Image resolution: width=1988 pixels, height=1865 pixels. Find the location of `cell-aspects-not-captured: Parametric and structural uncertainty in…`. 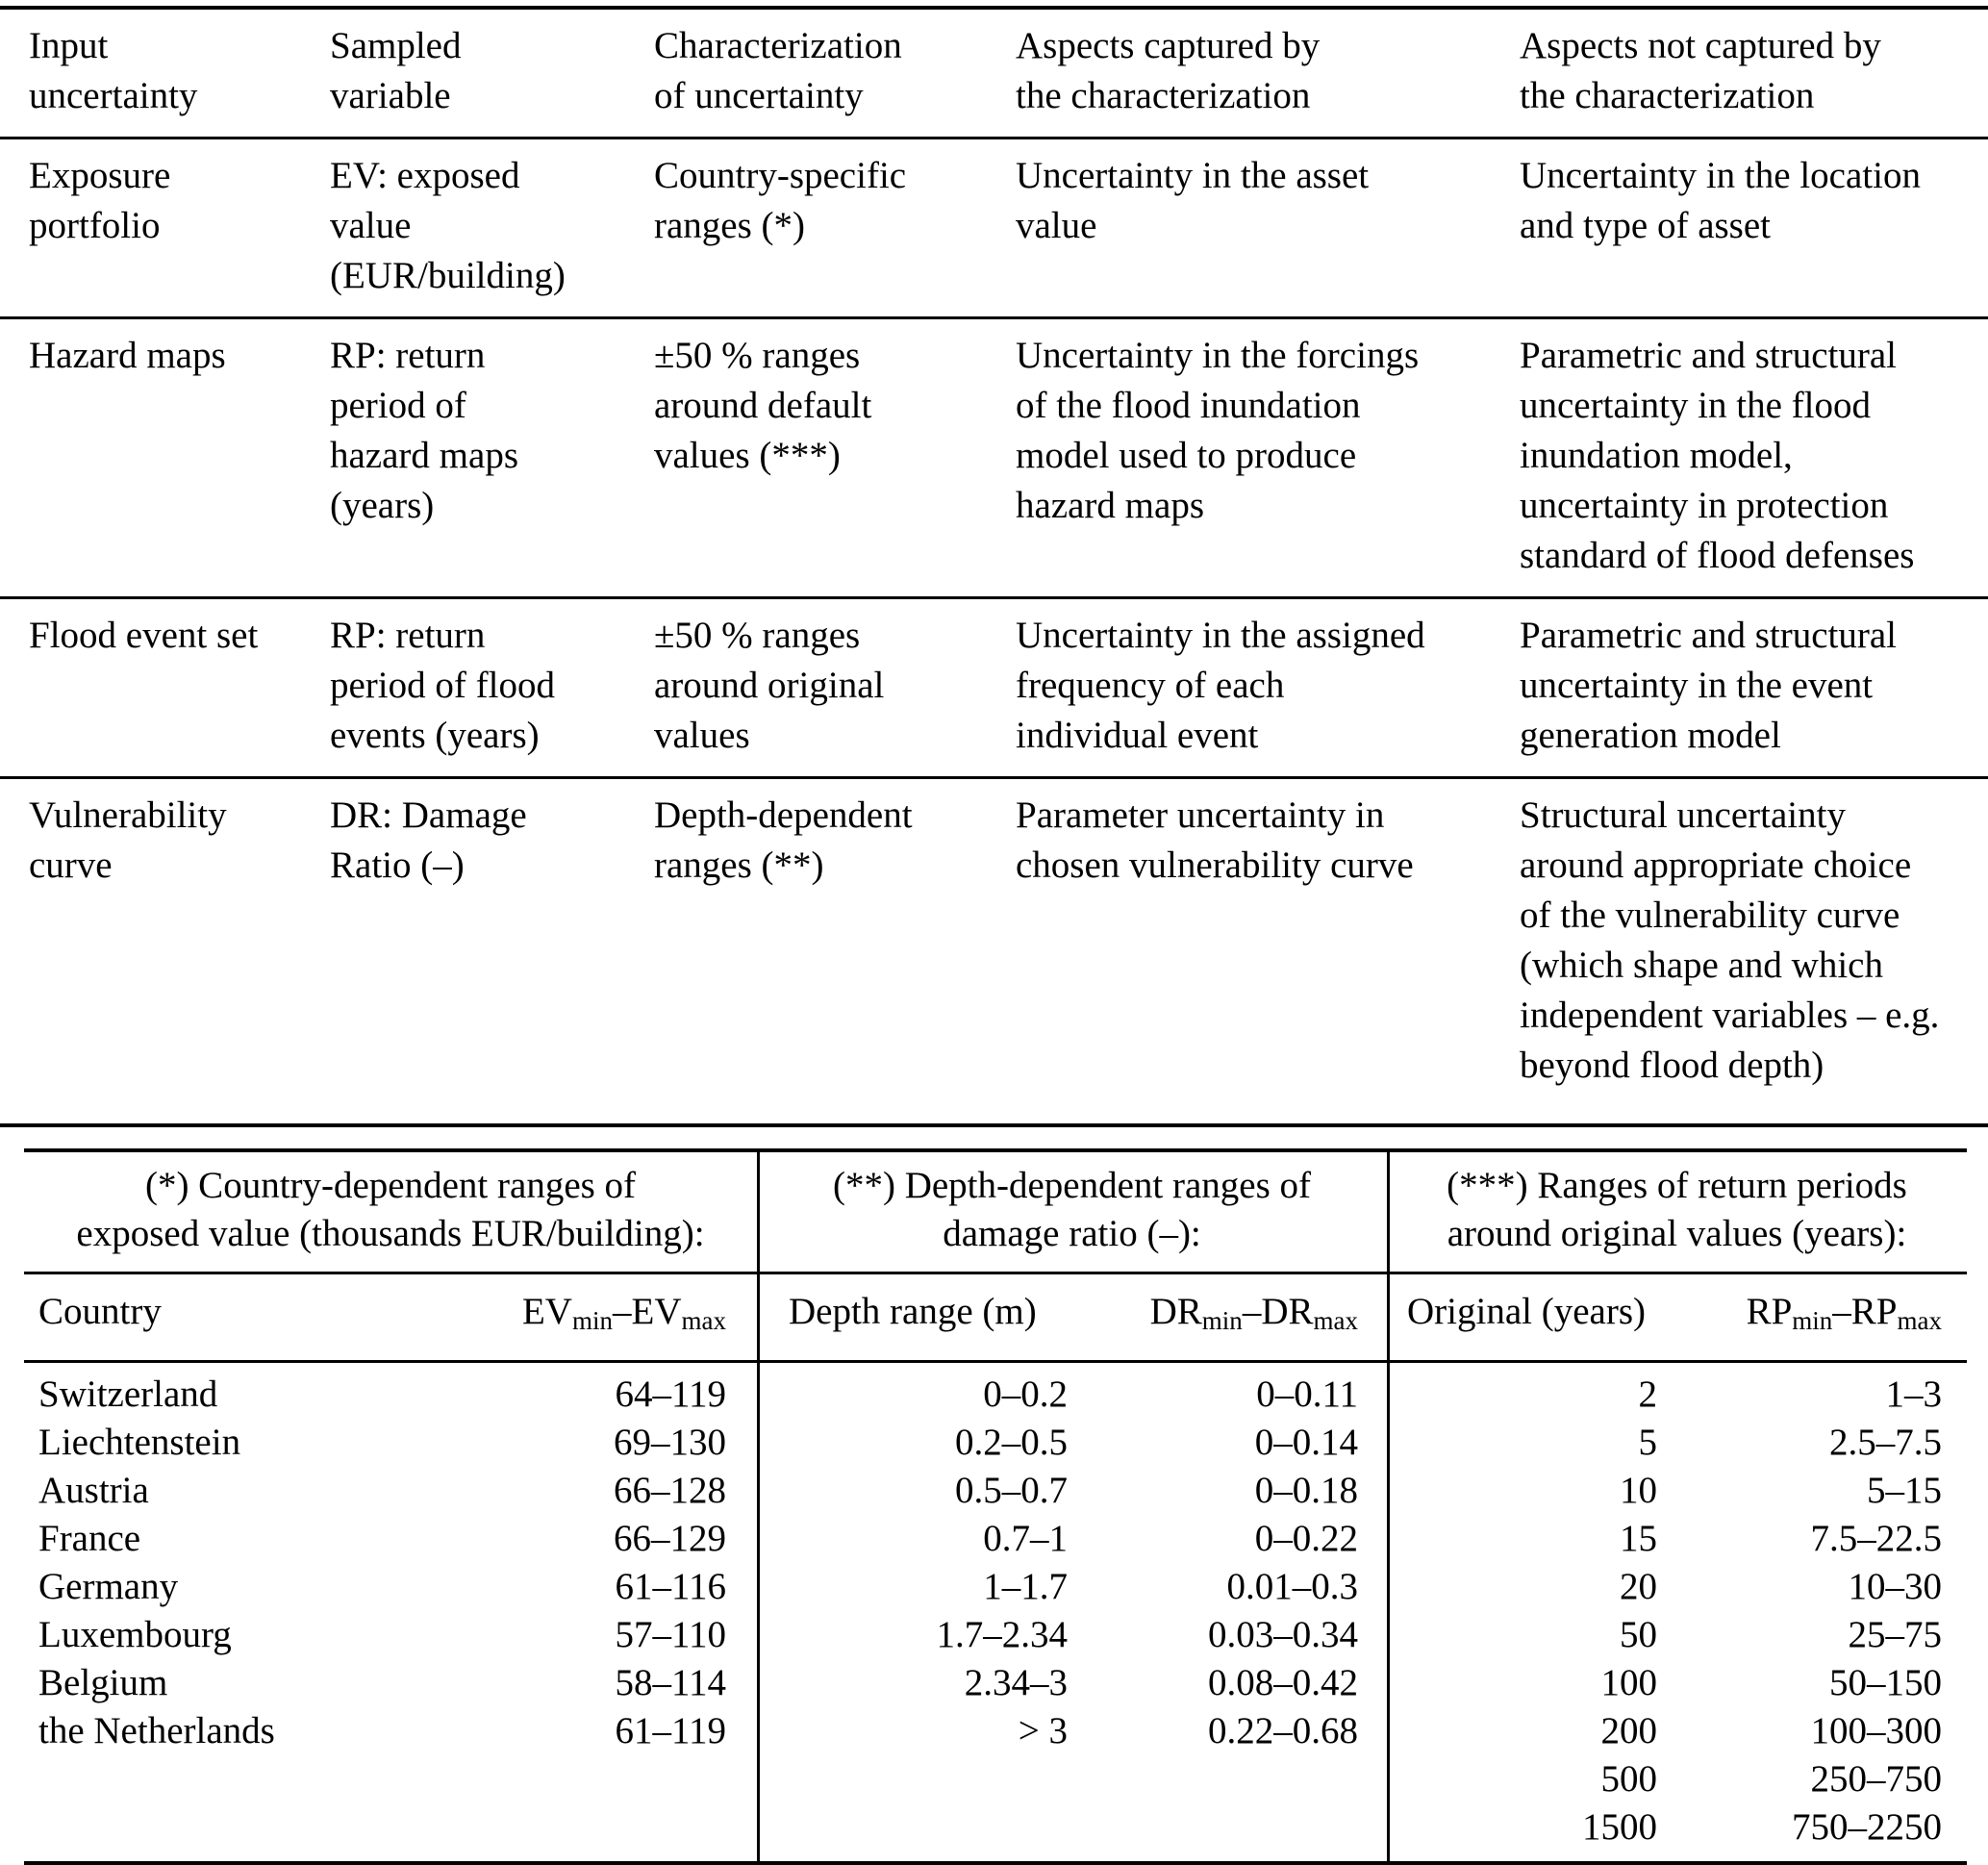

cell-aspects-not-captured: Parametric and structural uncertainty in… is located at coordinates (1717, 455).